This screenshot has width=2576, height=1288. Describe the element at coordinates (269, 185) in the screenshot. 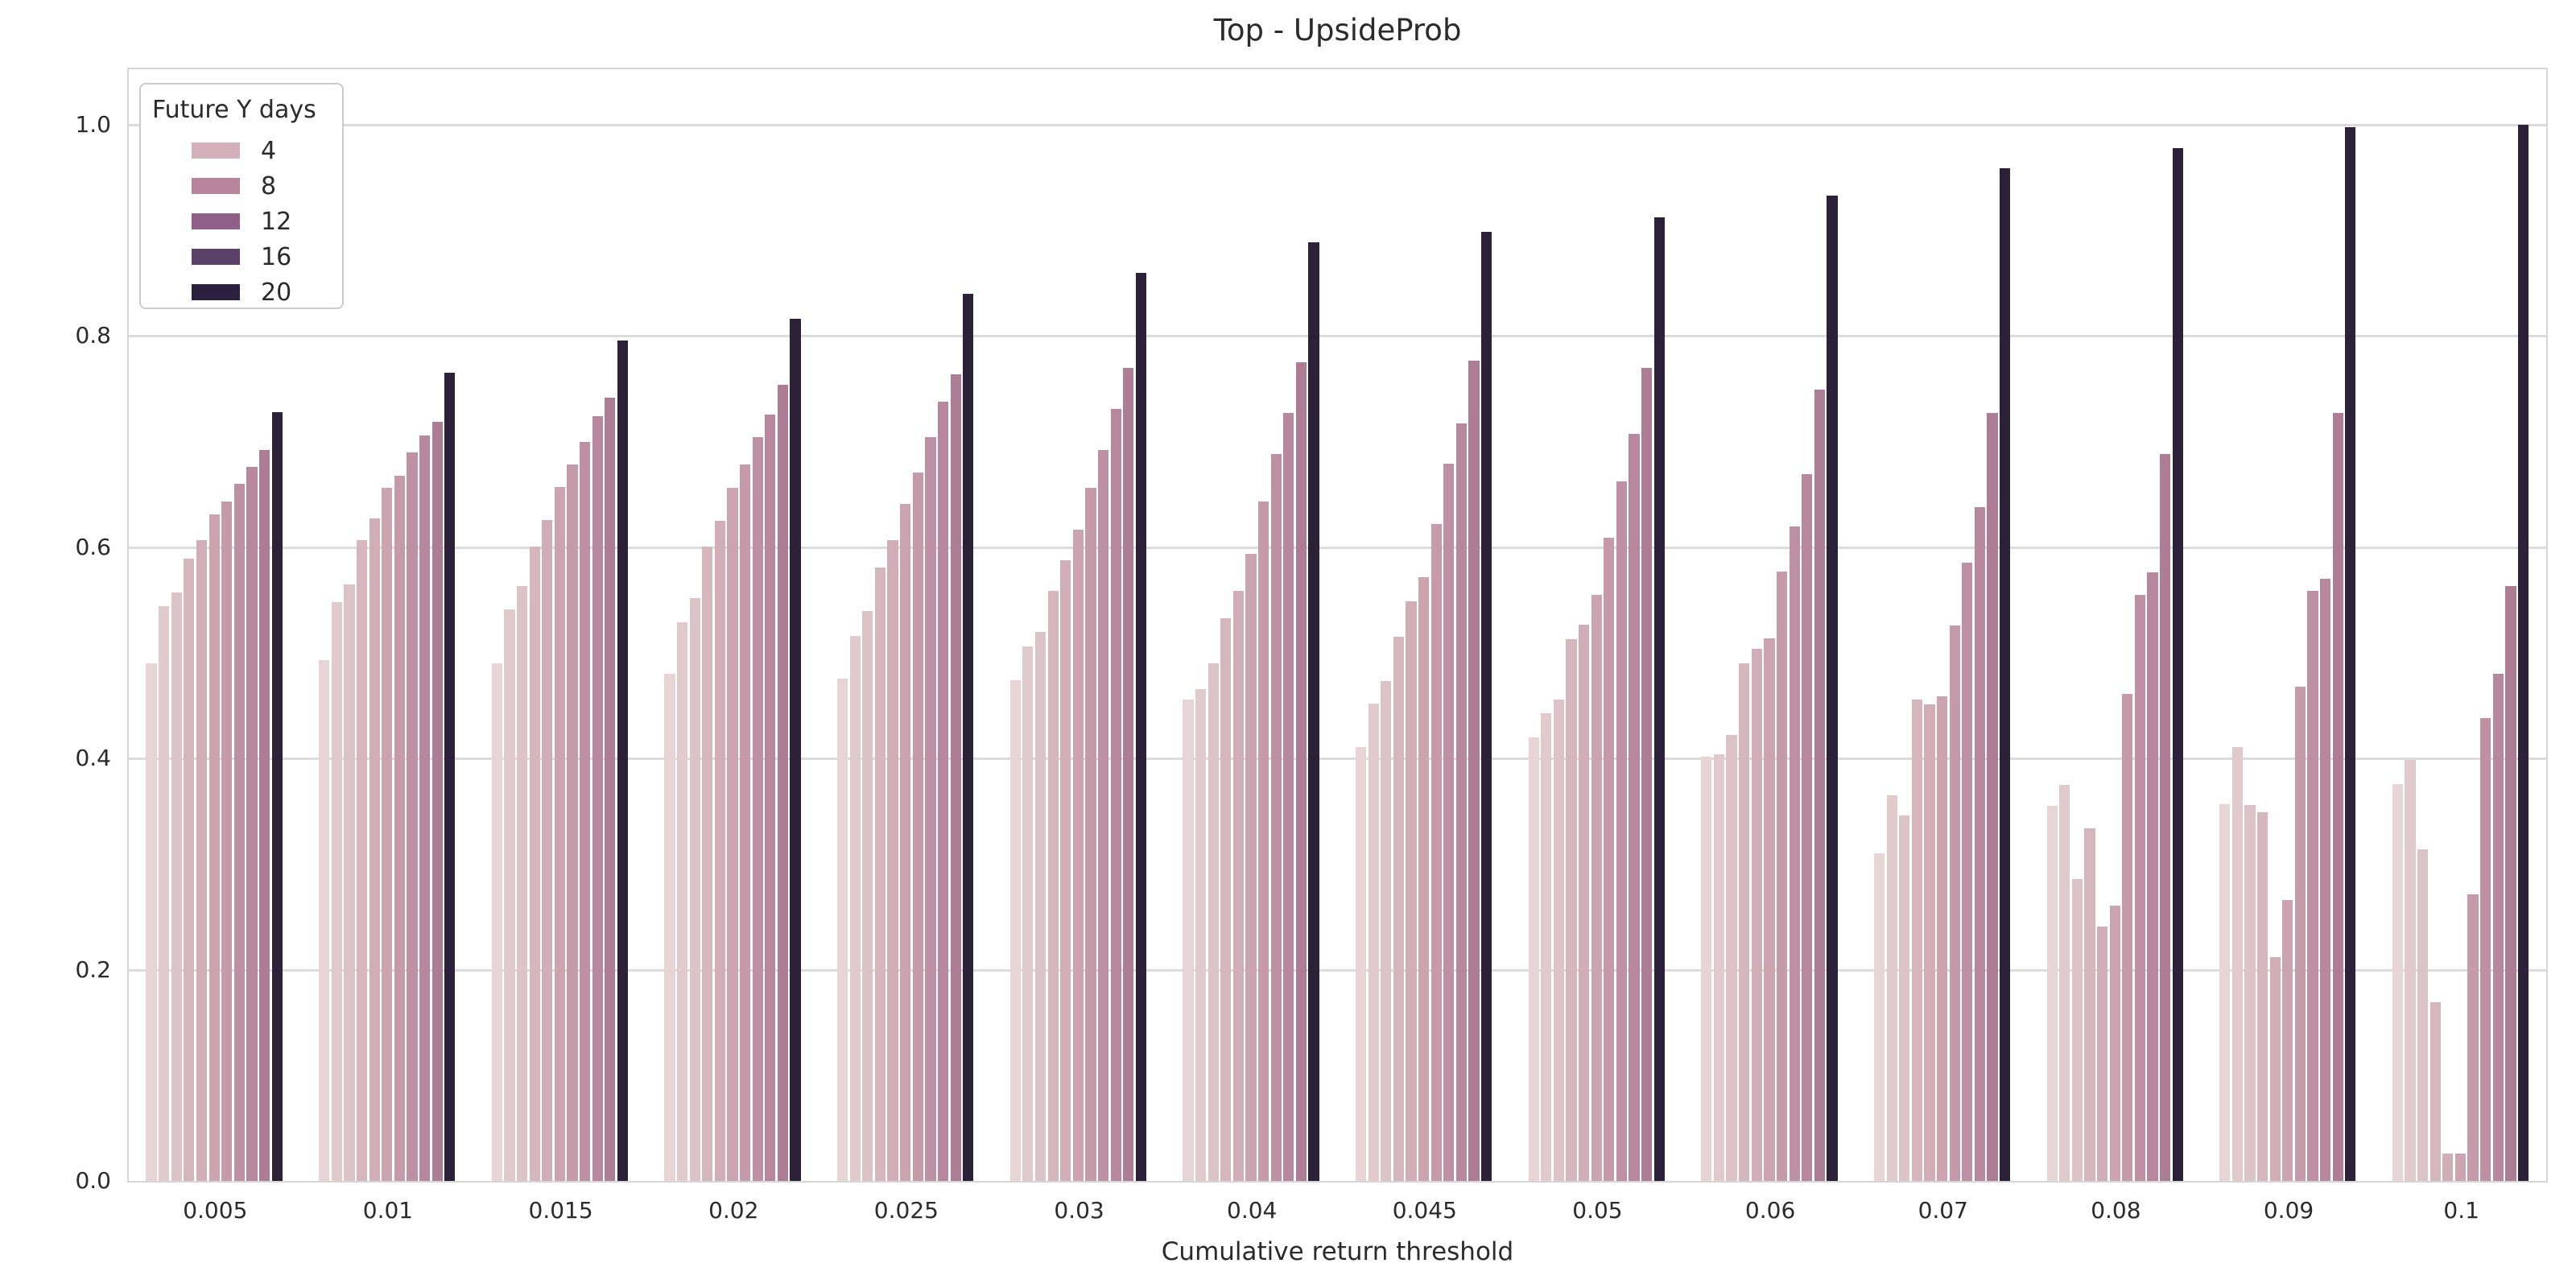

I see `legend-entry-label: 8` at that location.